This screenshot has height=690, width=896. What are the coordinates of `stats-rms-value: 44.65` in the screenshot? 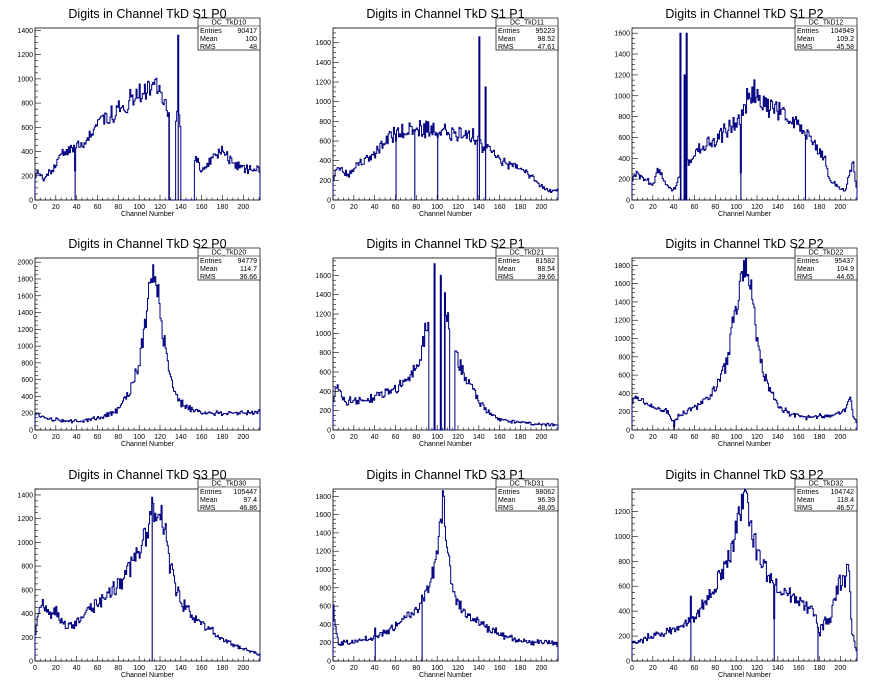 It's located at (845, 277).